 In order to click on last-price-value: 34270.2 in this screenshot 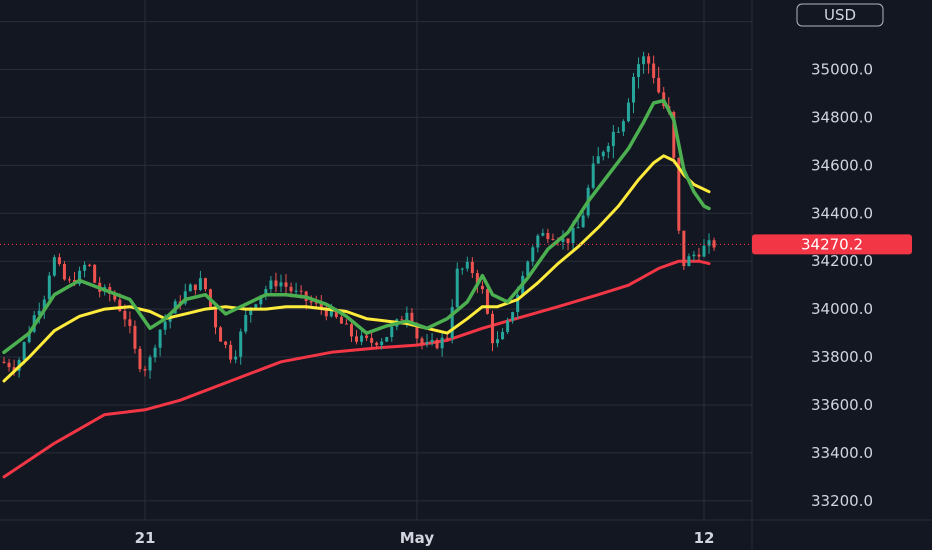, I will do `click(832, 244)`.